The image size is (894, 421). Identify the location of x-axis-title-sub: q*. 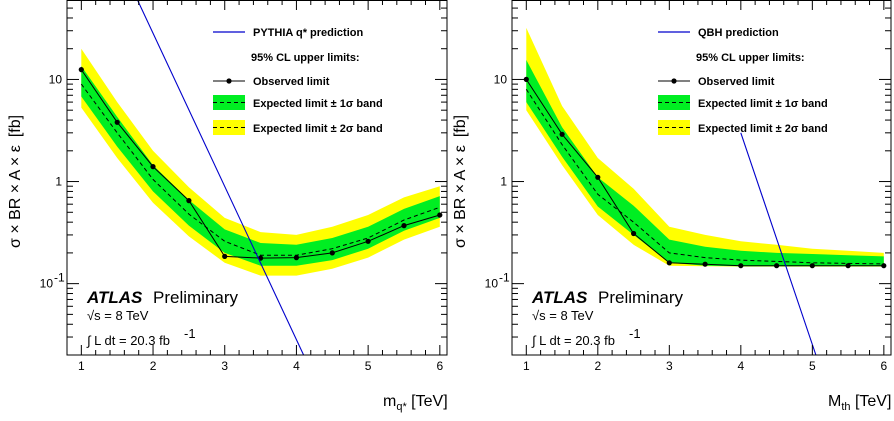
(401, 407).